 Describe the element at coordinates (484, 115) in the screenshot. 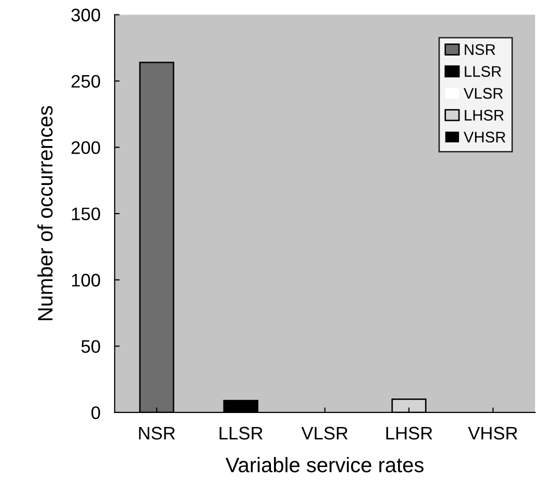

I see `legend-label: LHSR` at that location.